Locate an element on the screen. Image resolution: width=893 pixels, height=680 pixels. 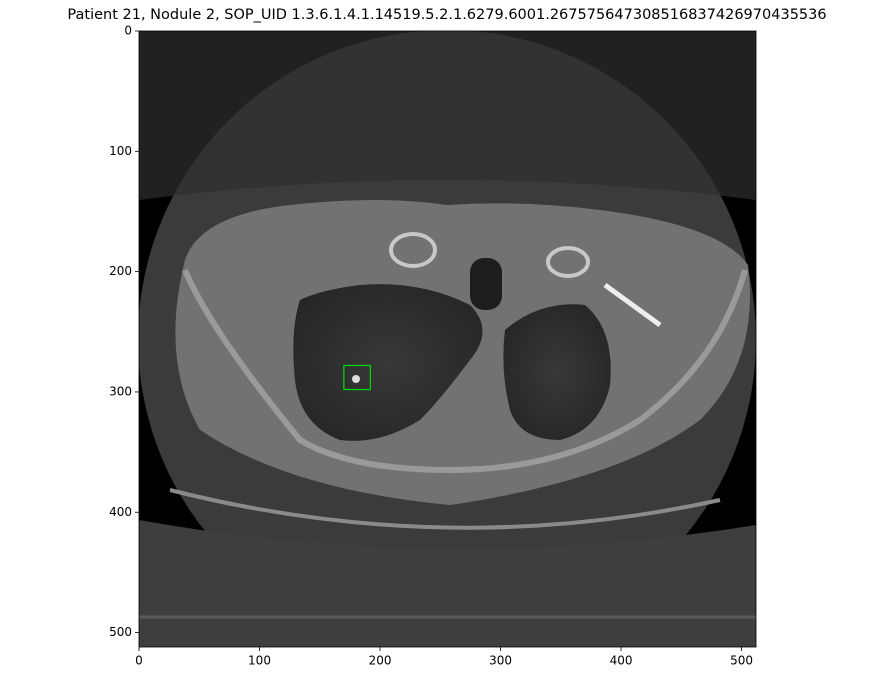
y-tick-label: 300 is located at coordinates (120, 391).